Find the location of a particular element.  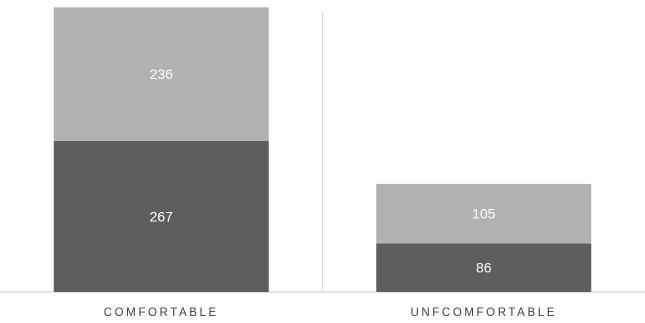

data-label: 86 is located at coordinates (484, 268).